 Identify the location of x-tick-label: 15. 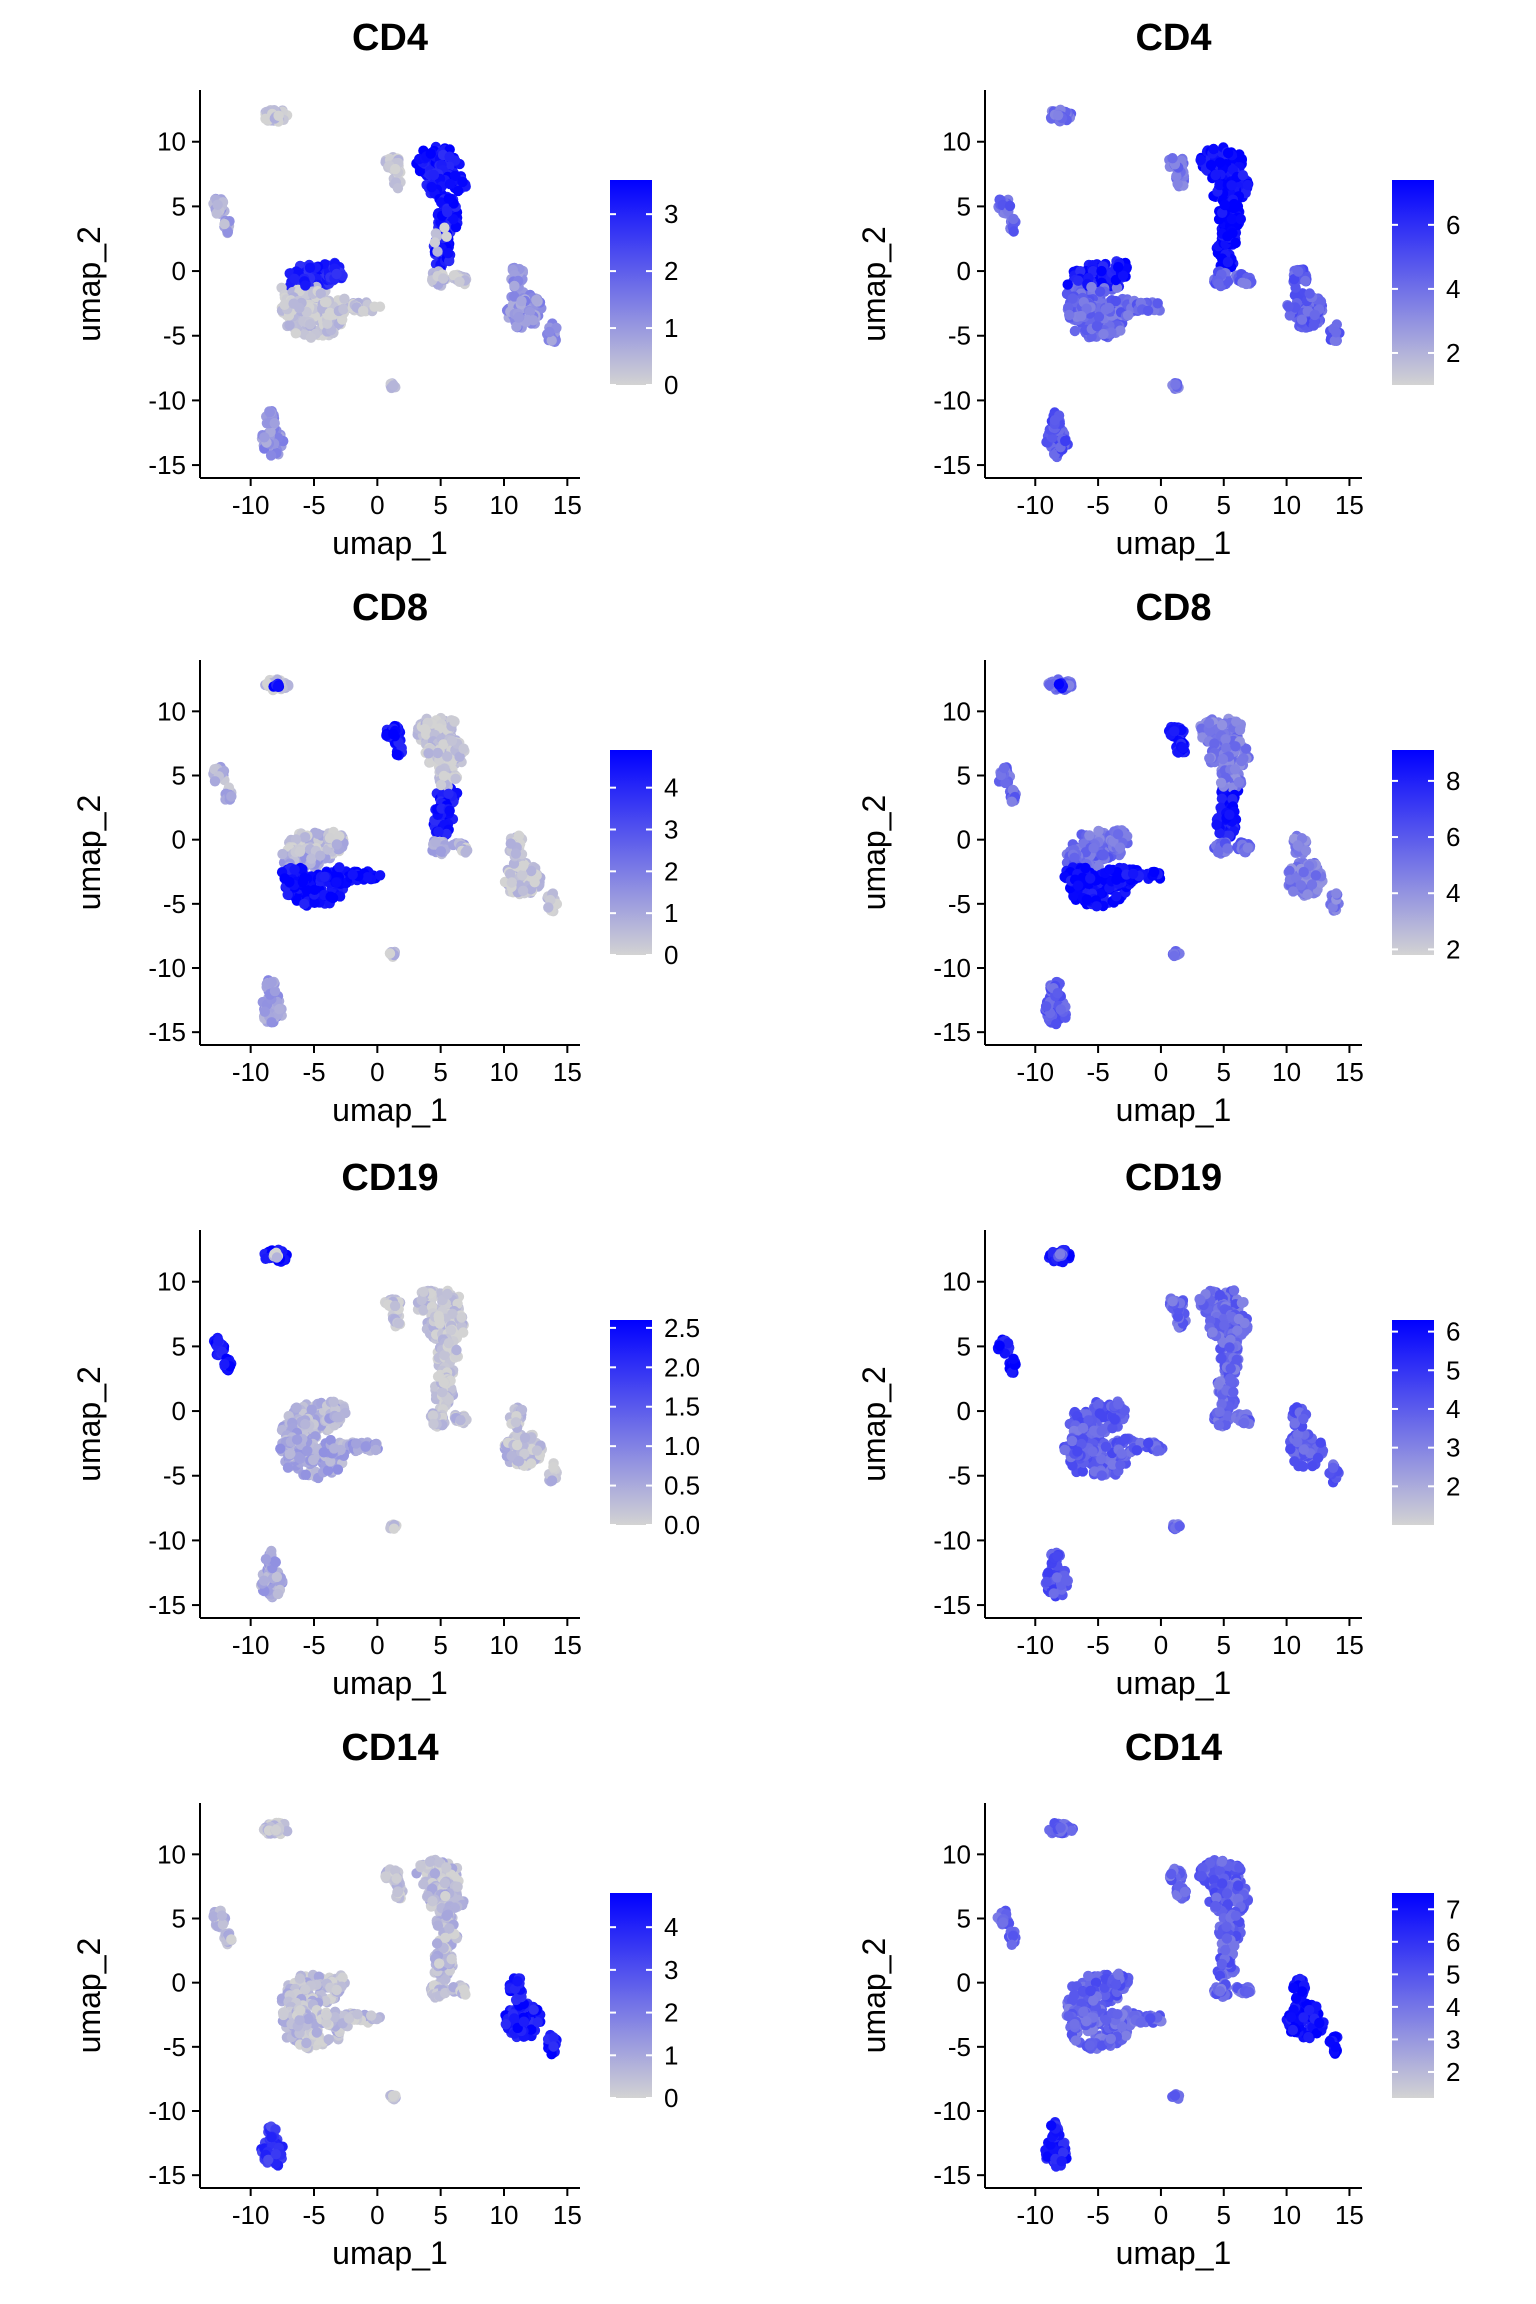
(567, 1645).